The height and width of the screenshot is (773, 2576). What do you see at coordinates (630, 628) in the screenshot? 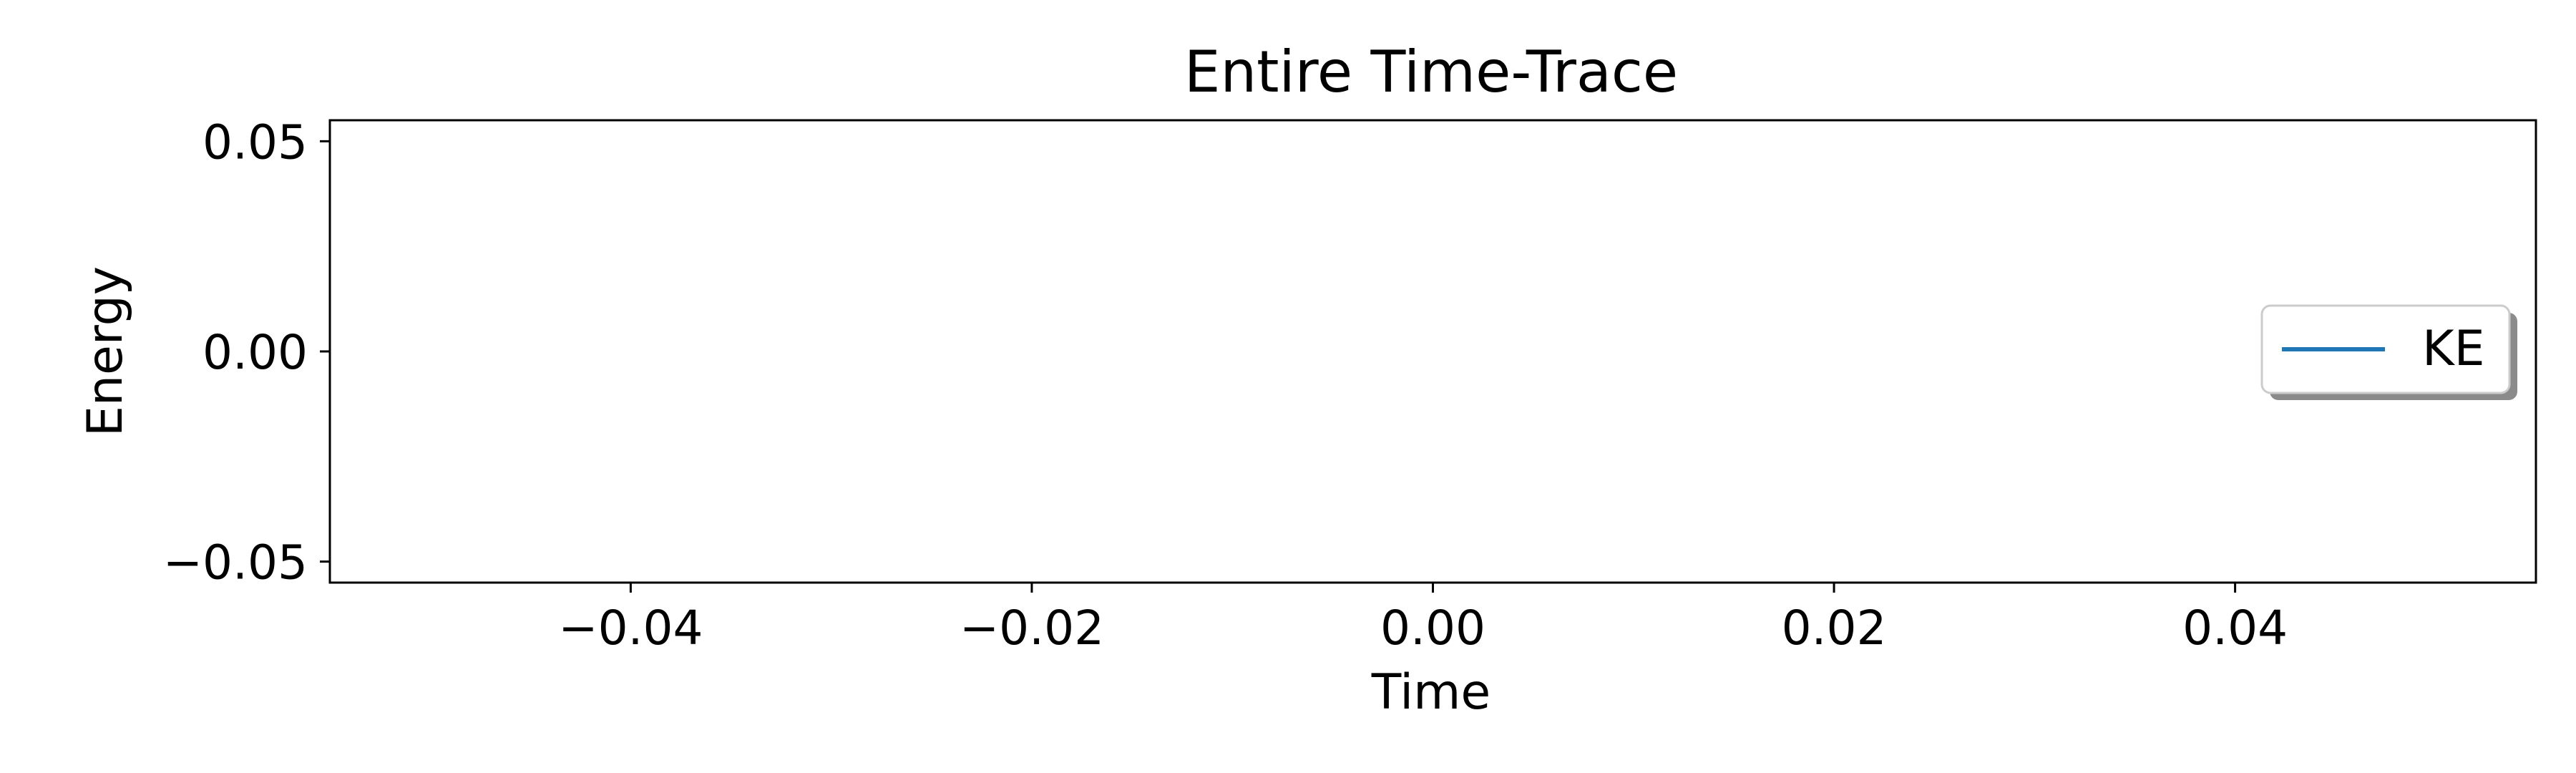
I see `x-tick-label: −0.04` at bounding box center [630, 628].